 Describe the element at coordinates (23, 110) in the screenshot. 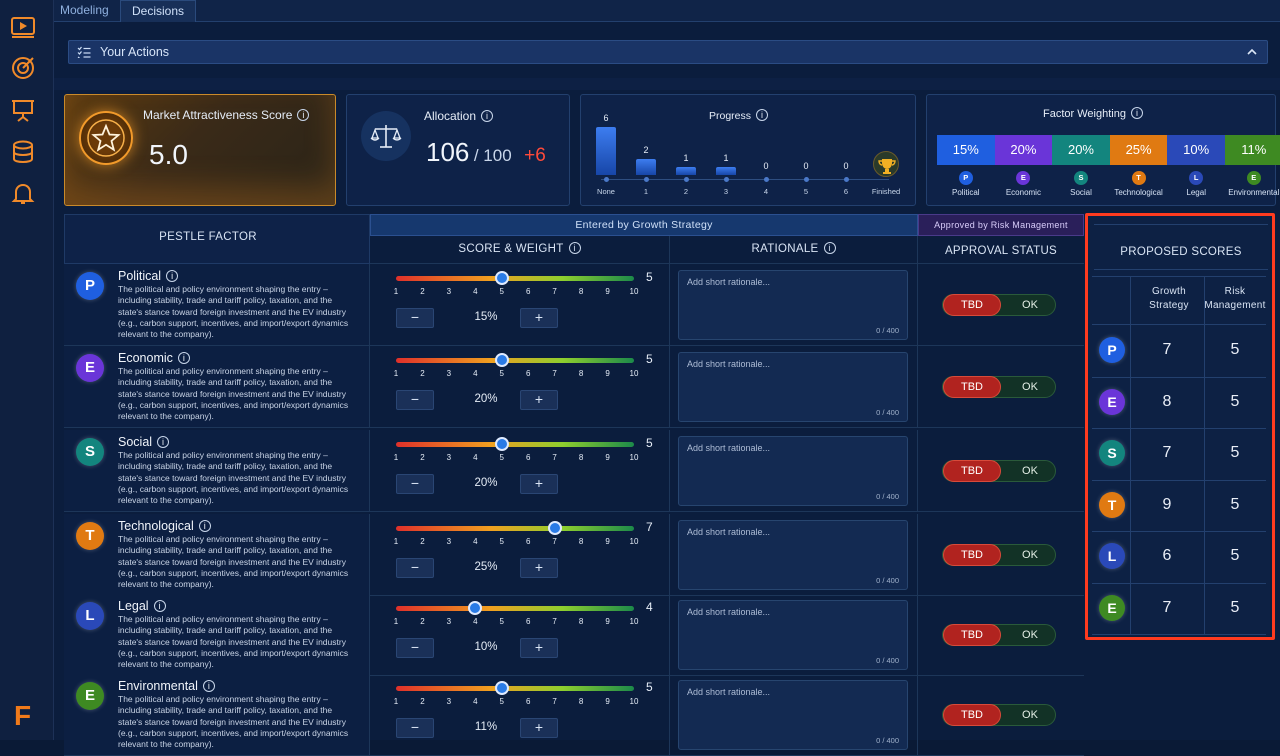

I see `presentation-icon` at that location.